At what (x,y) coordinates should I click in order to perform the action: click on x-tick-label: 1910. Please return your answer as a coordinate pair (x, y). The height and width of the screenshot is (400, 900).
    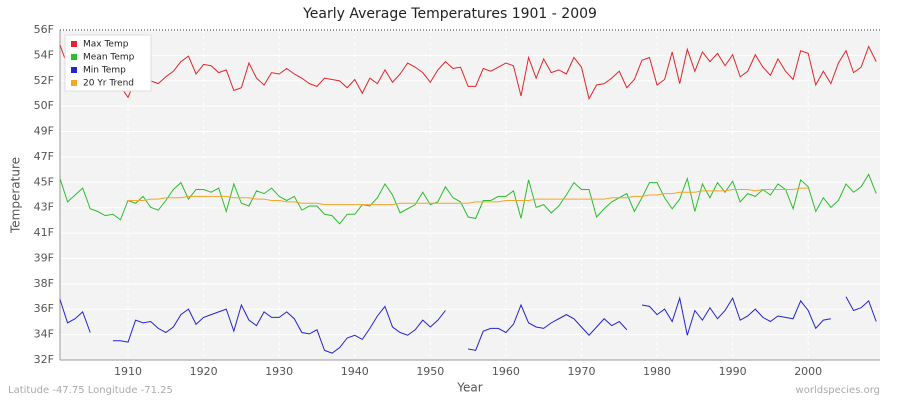
    Looking at the image, I should click on (128, 371).